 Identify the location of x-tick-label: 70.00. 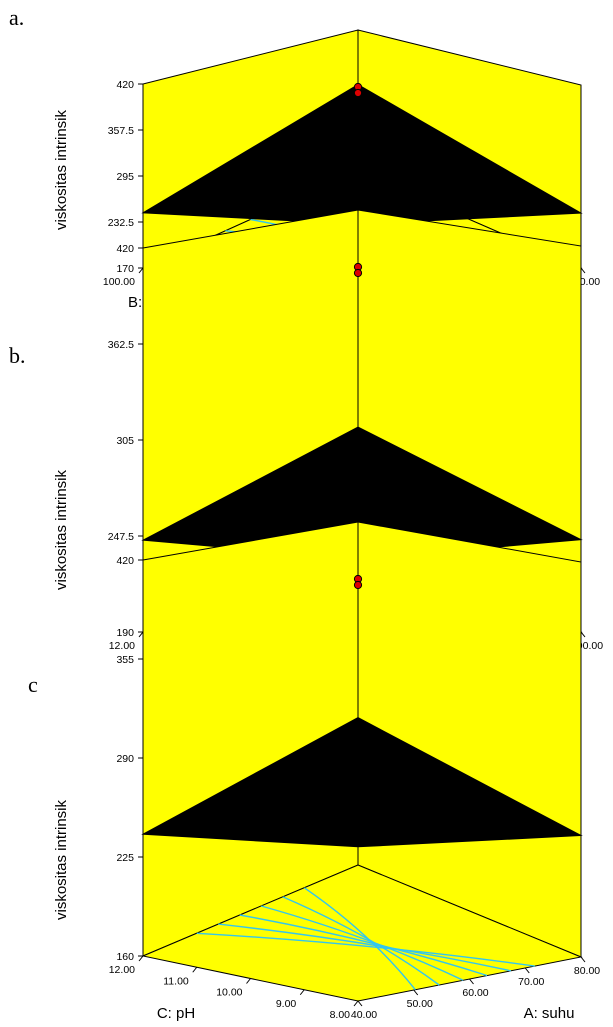
(531, 982).